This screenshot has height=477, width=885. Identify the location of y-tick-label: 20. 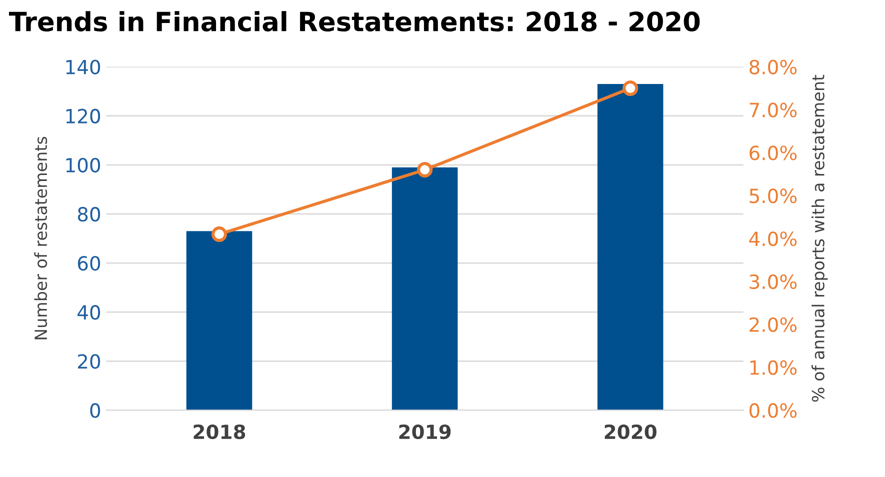
(89, 361).